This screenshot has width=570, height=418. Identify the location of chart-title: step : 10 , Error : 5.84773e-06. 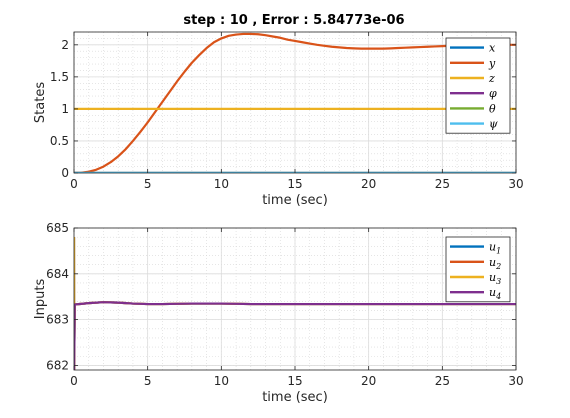
(293, 20).